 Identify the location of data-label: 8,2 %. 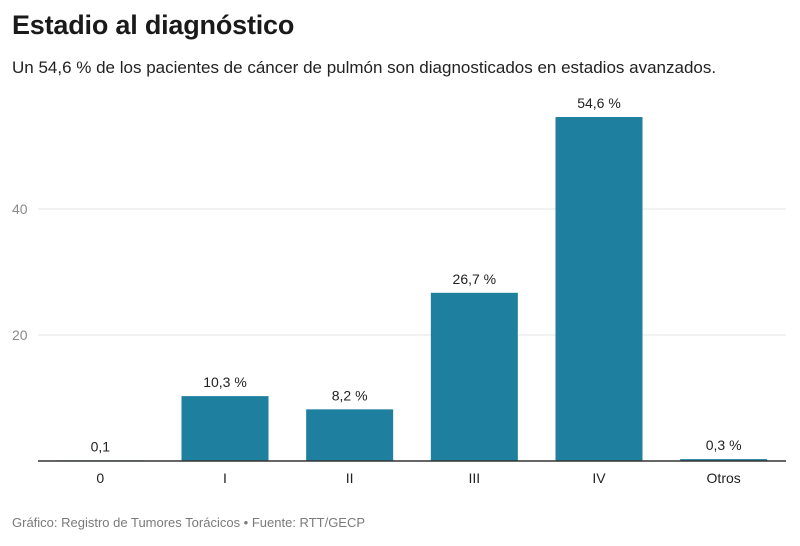
(350, 395).